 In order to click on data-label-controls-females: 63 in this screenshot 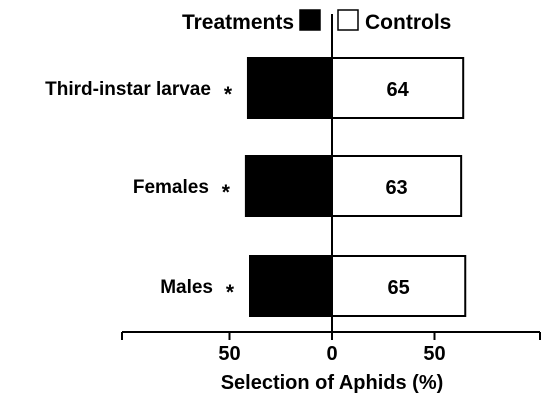, I will do `click(396, 188)`.